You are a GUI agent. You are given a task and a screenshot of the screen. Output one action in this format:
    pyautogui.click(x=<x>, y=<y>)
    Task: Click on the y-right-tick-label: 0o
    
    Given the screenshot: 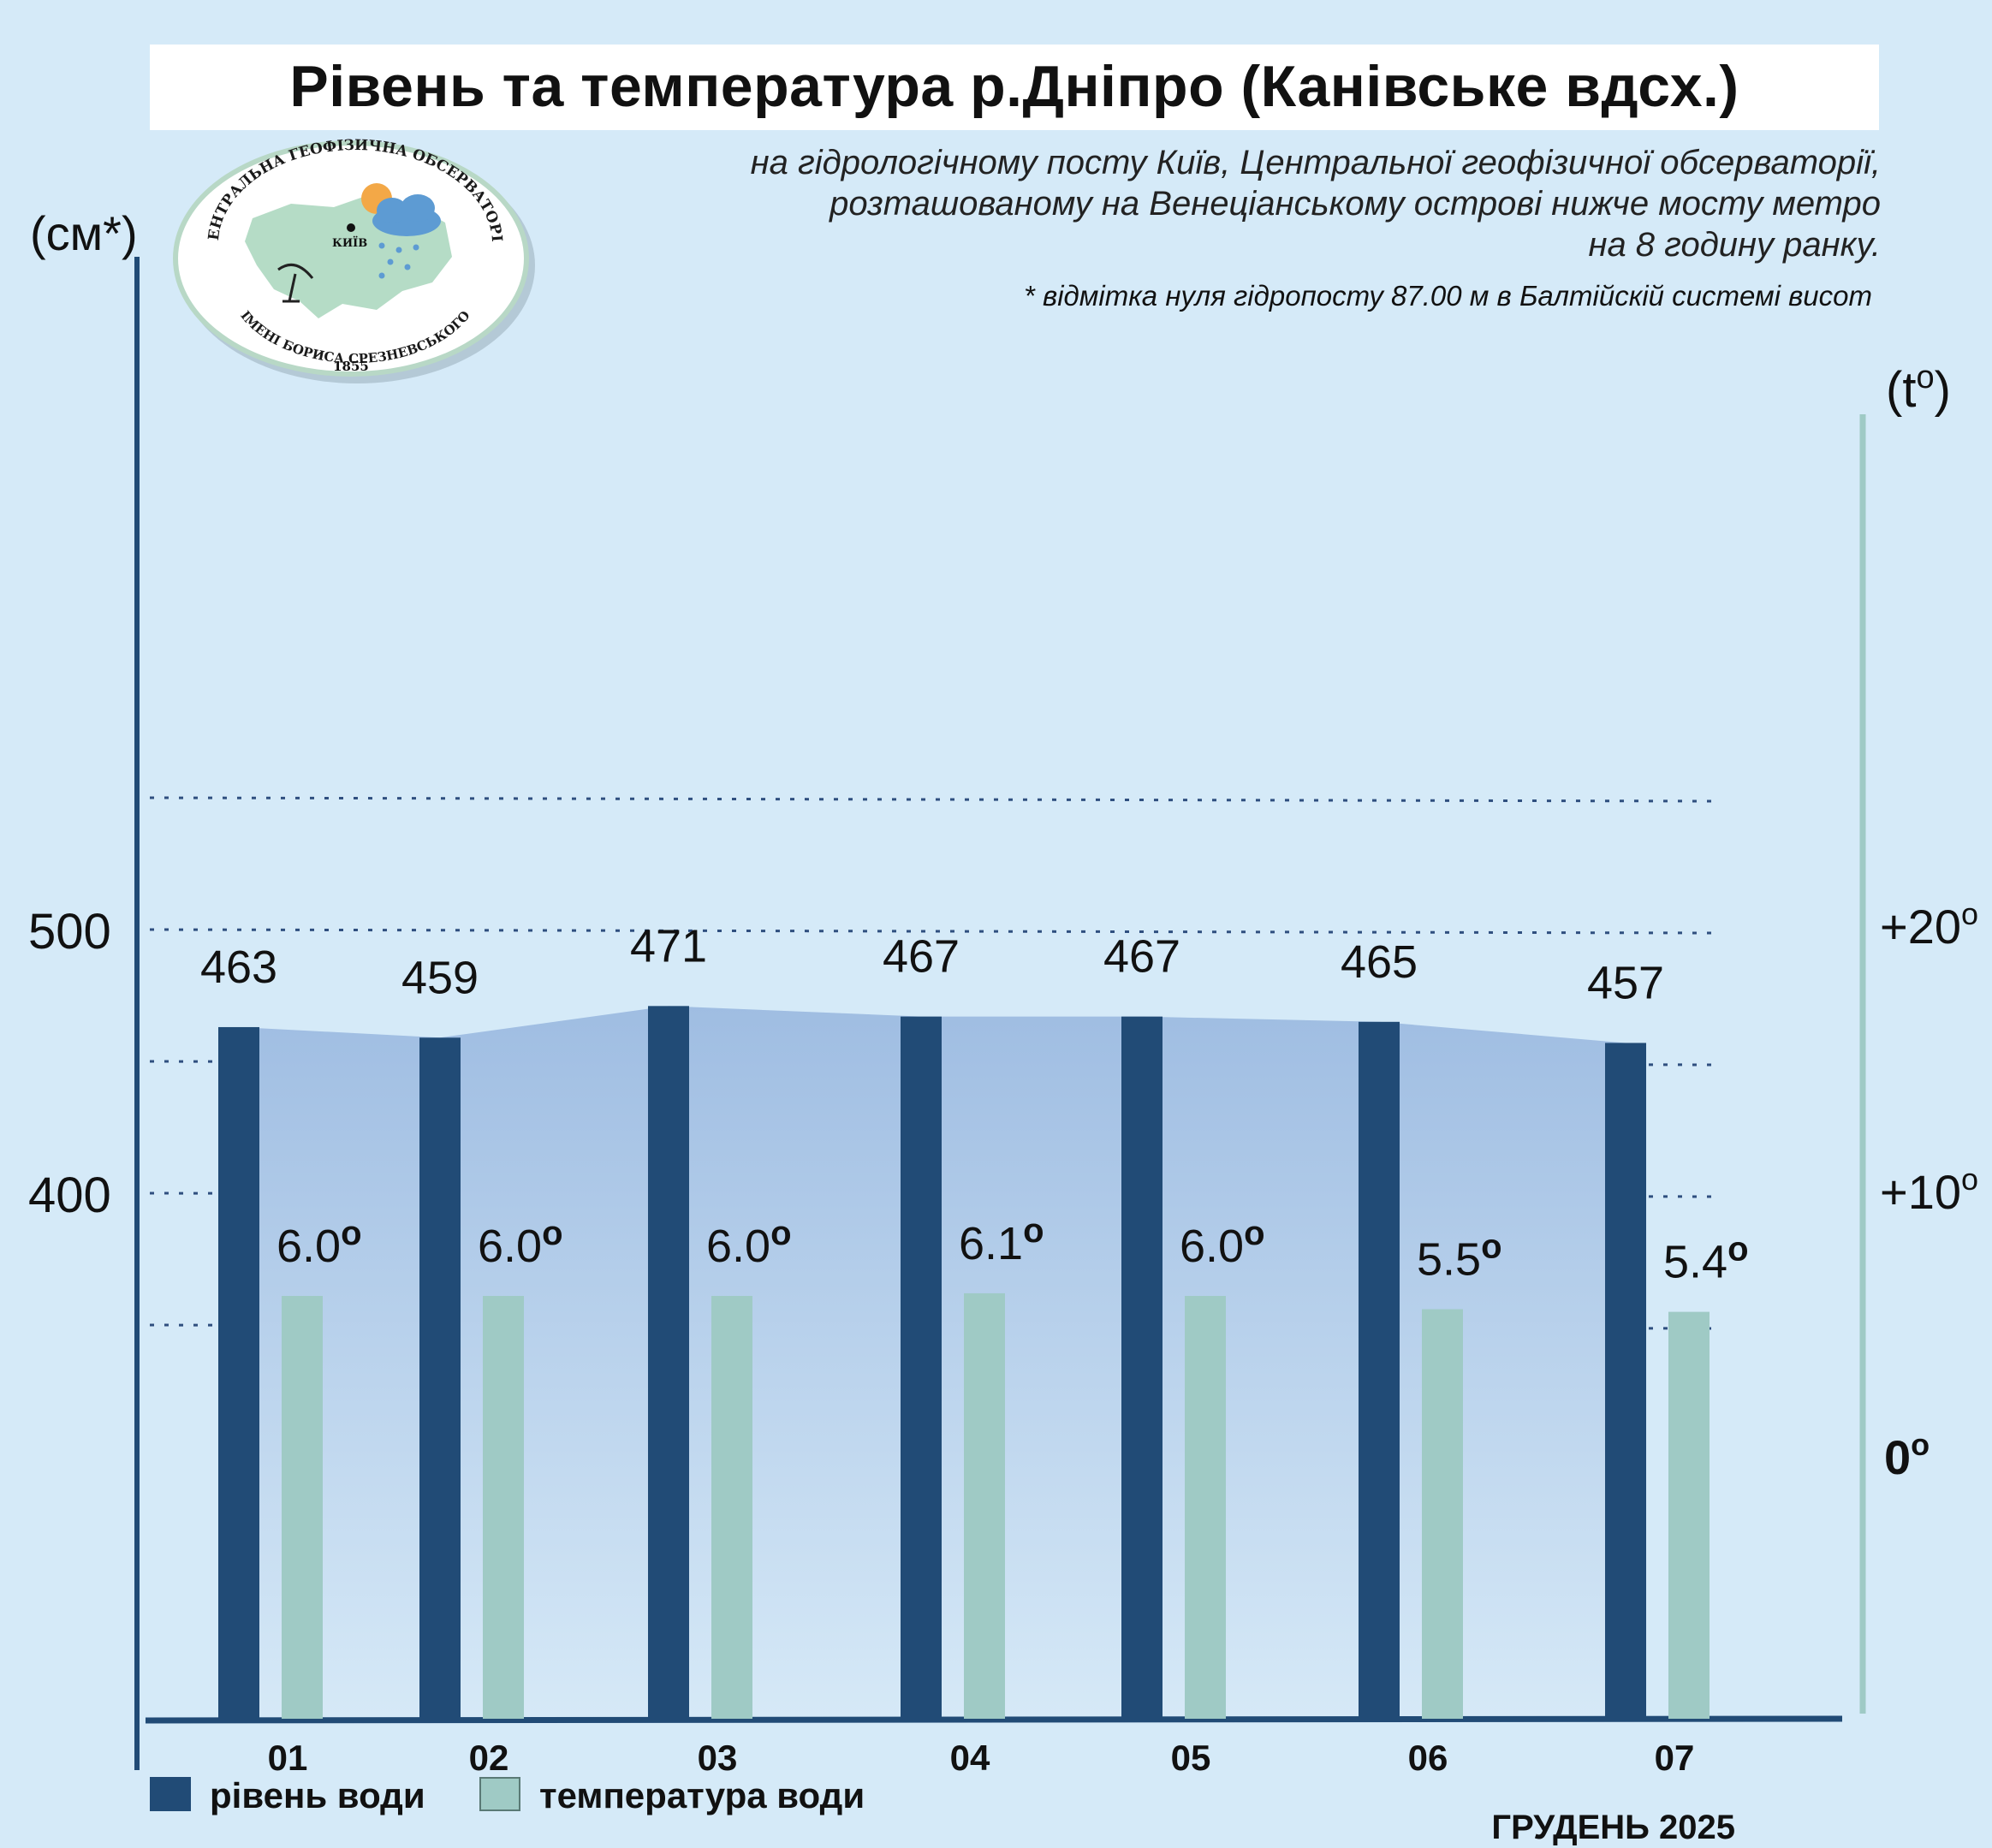 What is the action you would take?
    pyautogui.click(x=1907, y=1455)
    